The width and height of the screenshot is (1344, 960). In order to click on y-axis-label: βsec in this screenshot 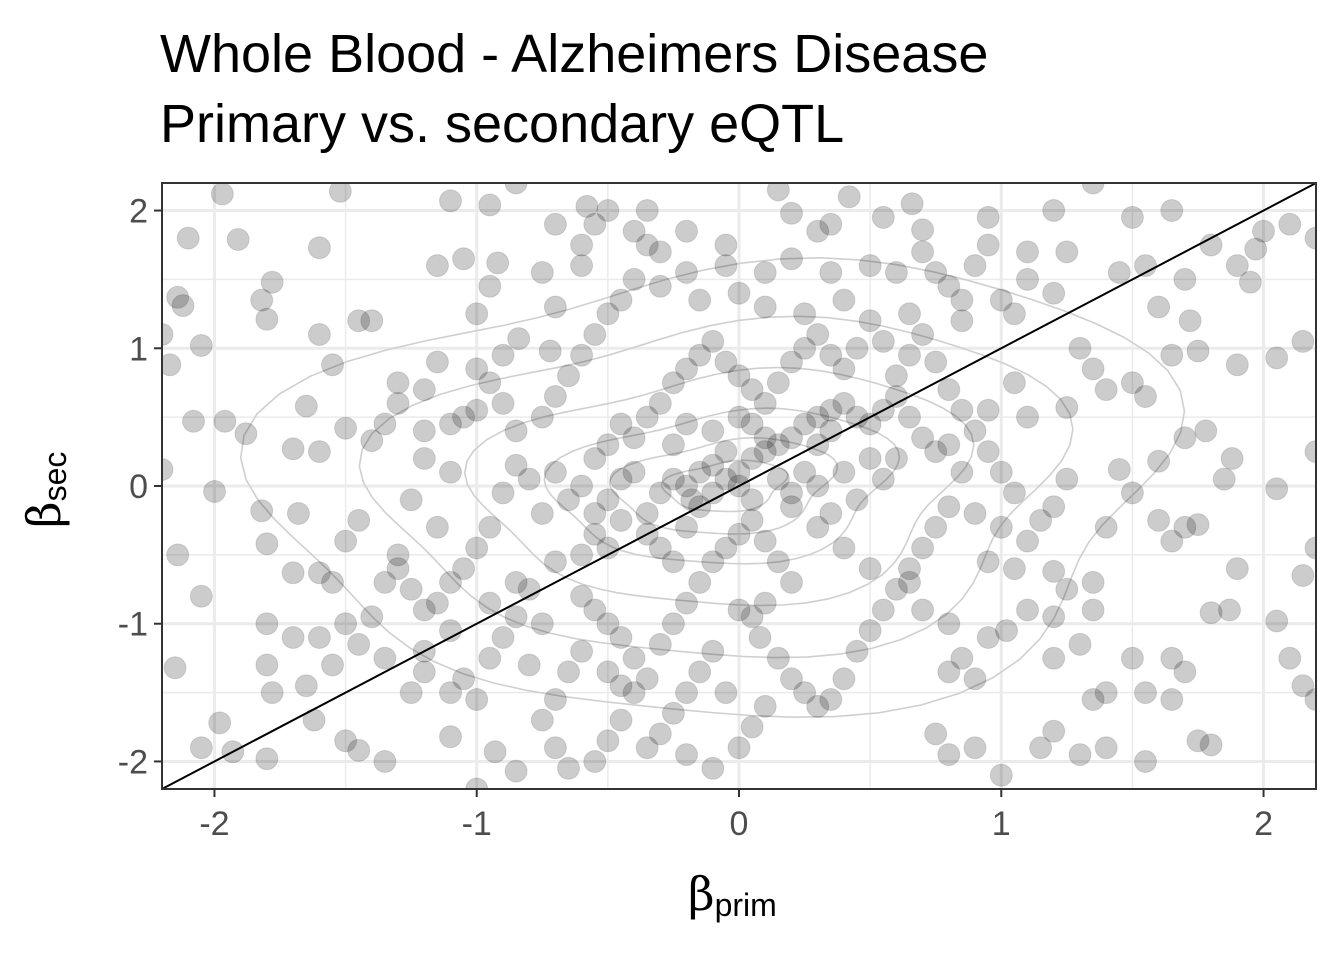, I will do `click(45, 490)`.